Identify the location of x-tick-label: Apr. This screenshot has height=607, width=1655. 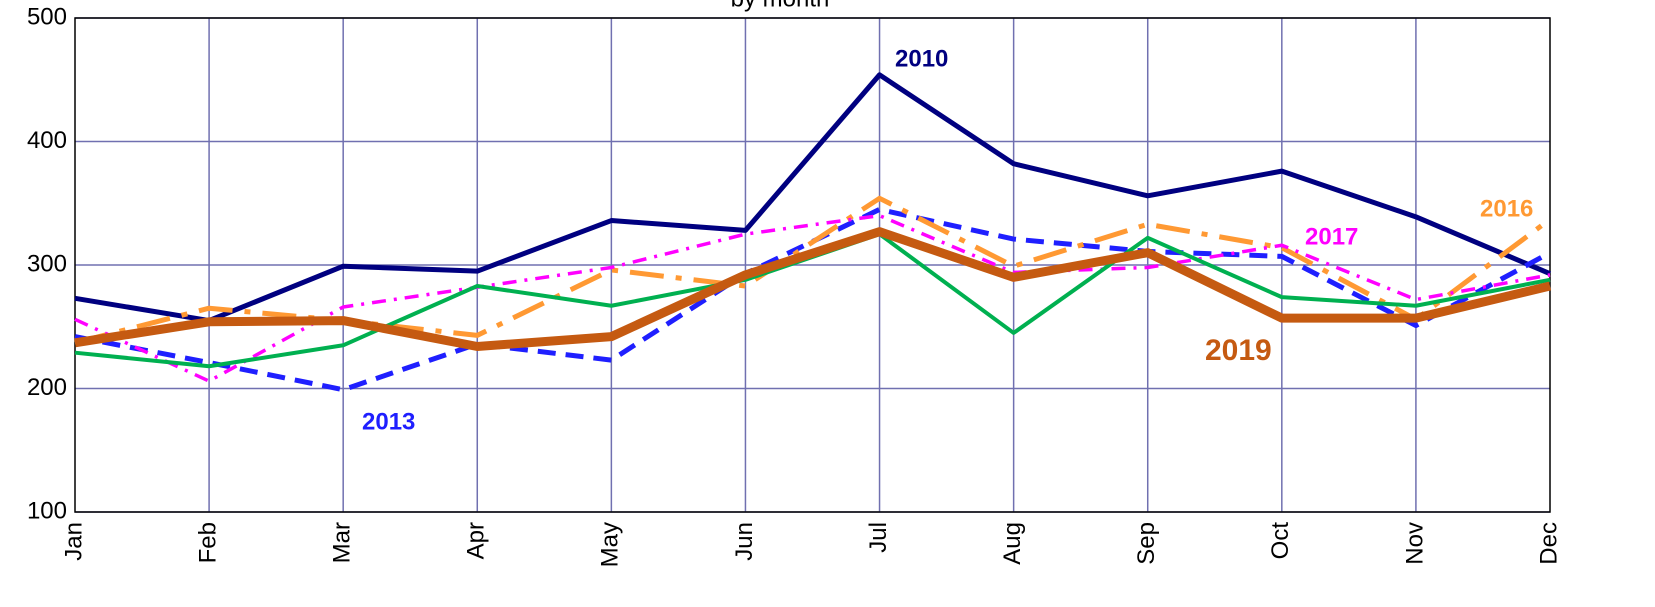
(476, 540).